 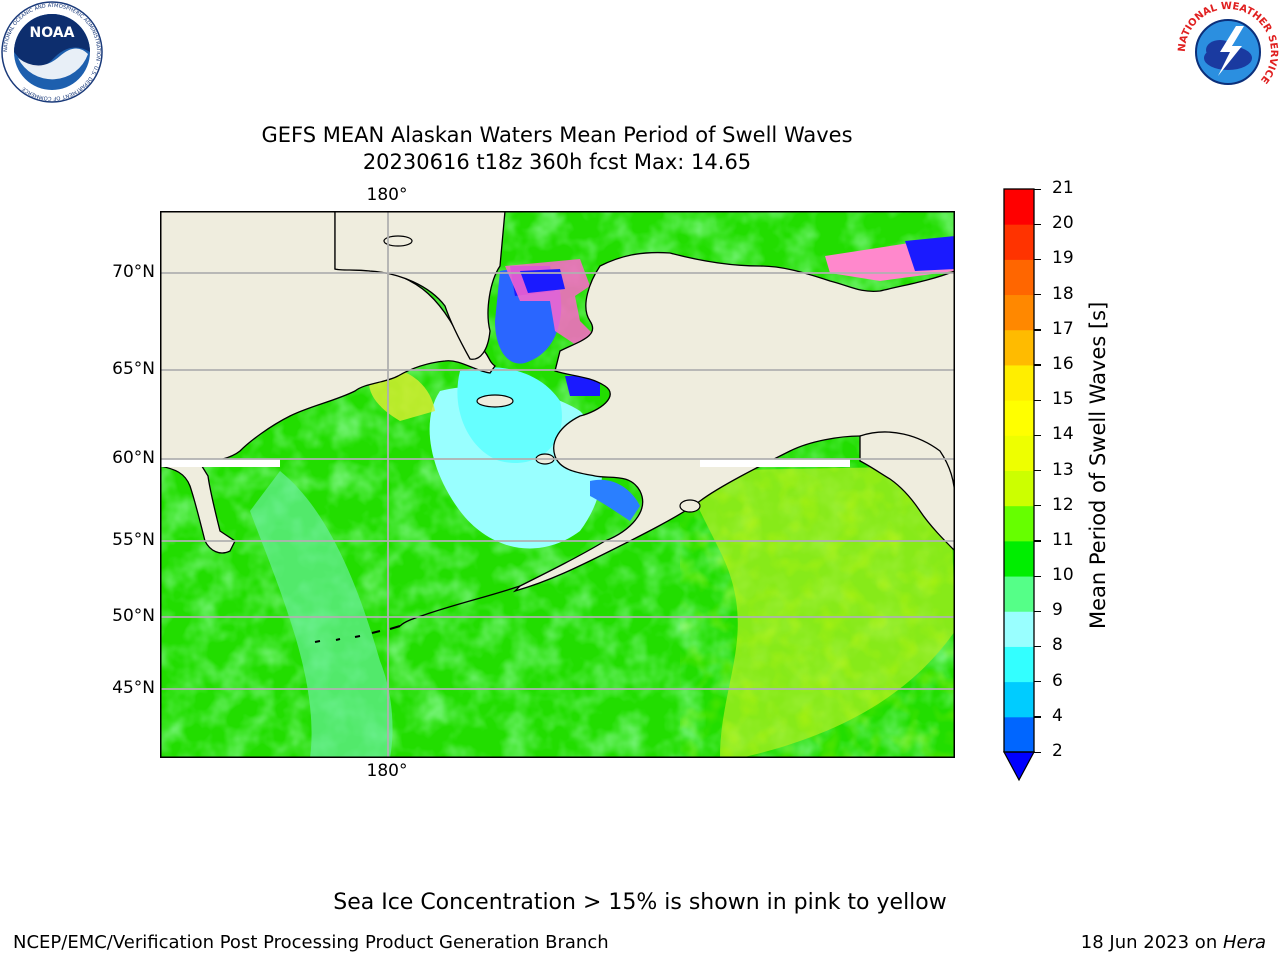 I want to click on aleutian-chain, so click(x=460, y=606).